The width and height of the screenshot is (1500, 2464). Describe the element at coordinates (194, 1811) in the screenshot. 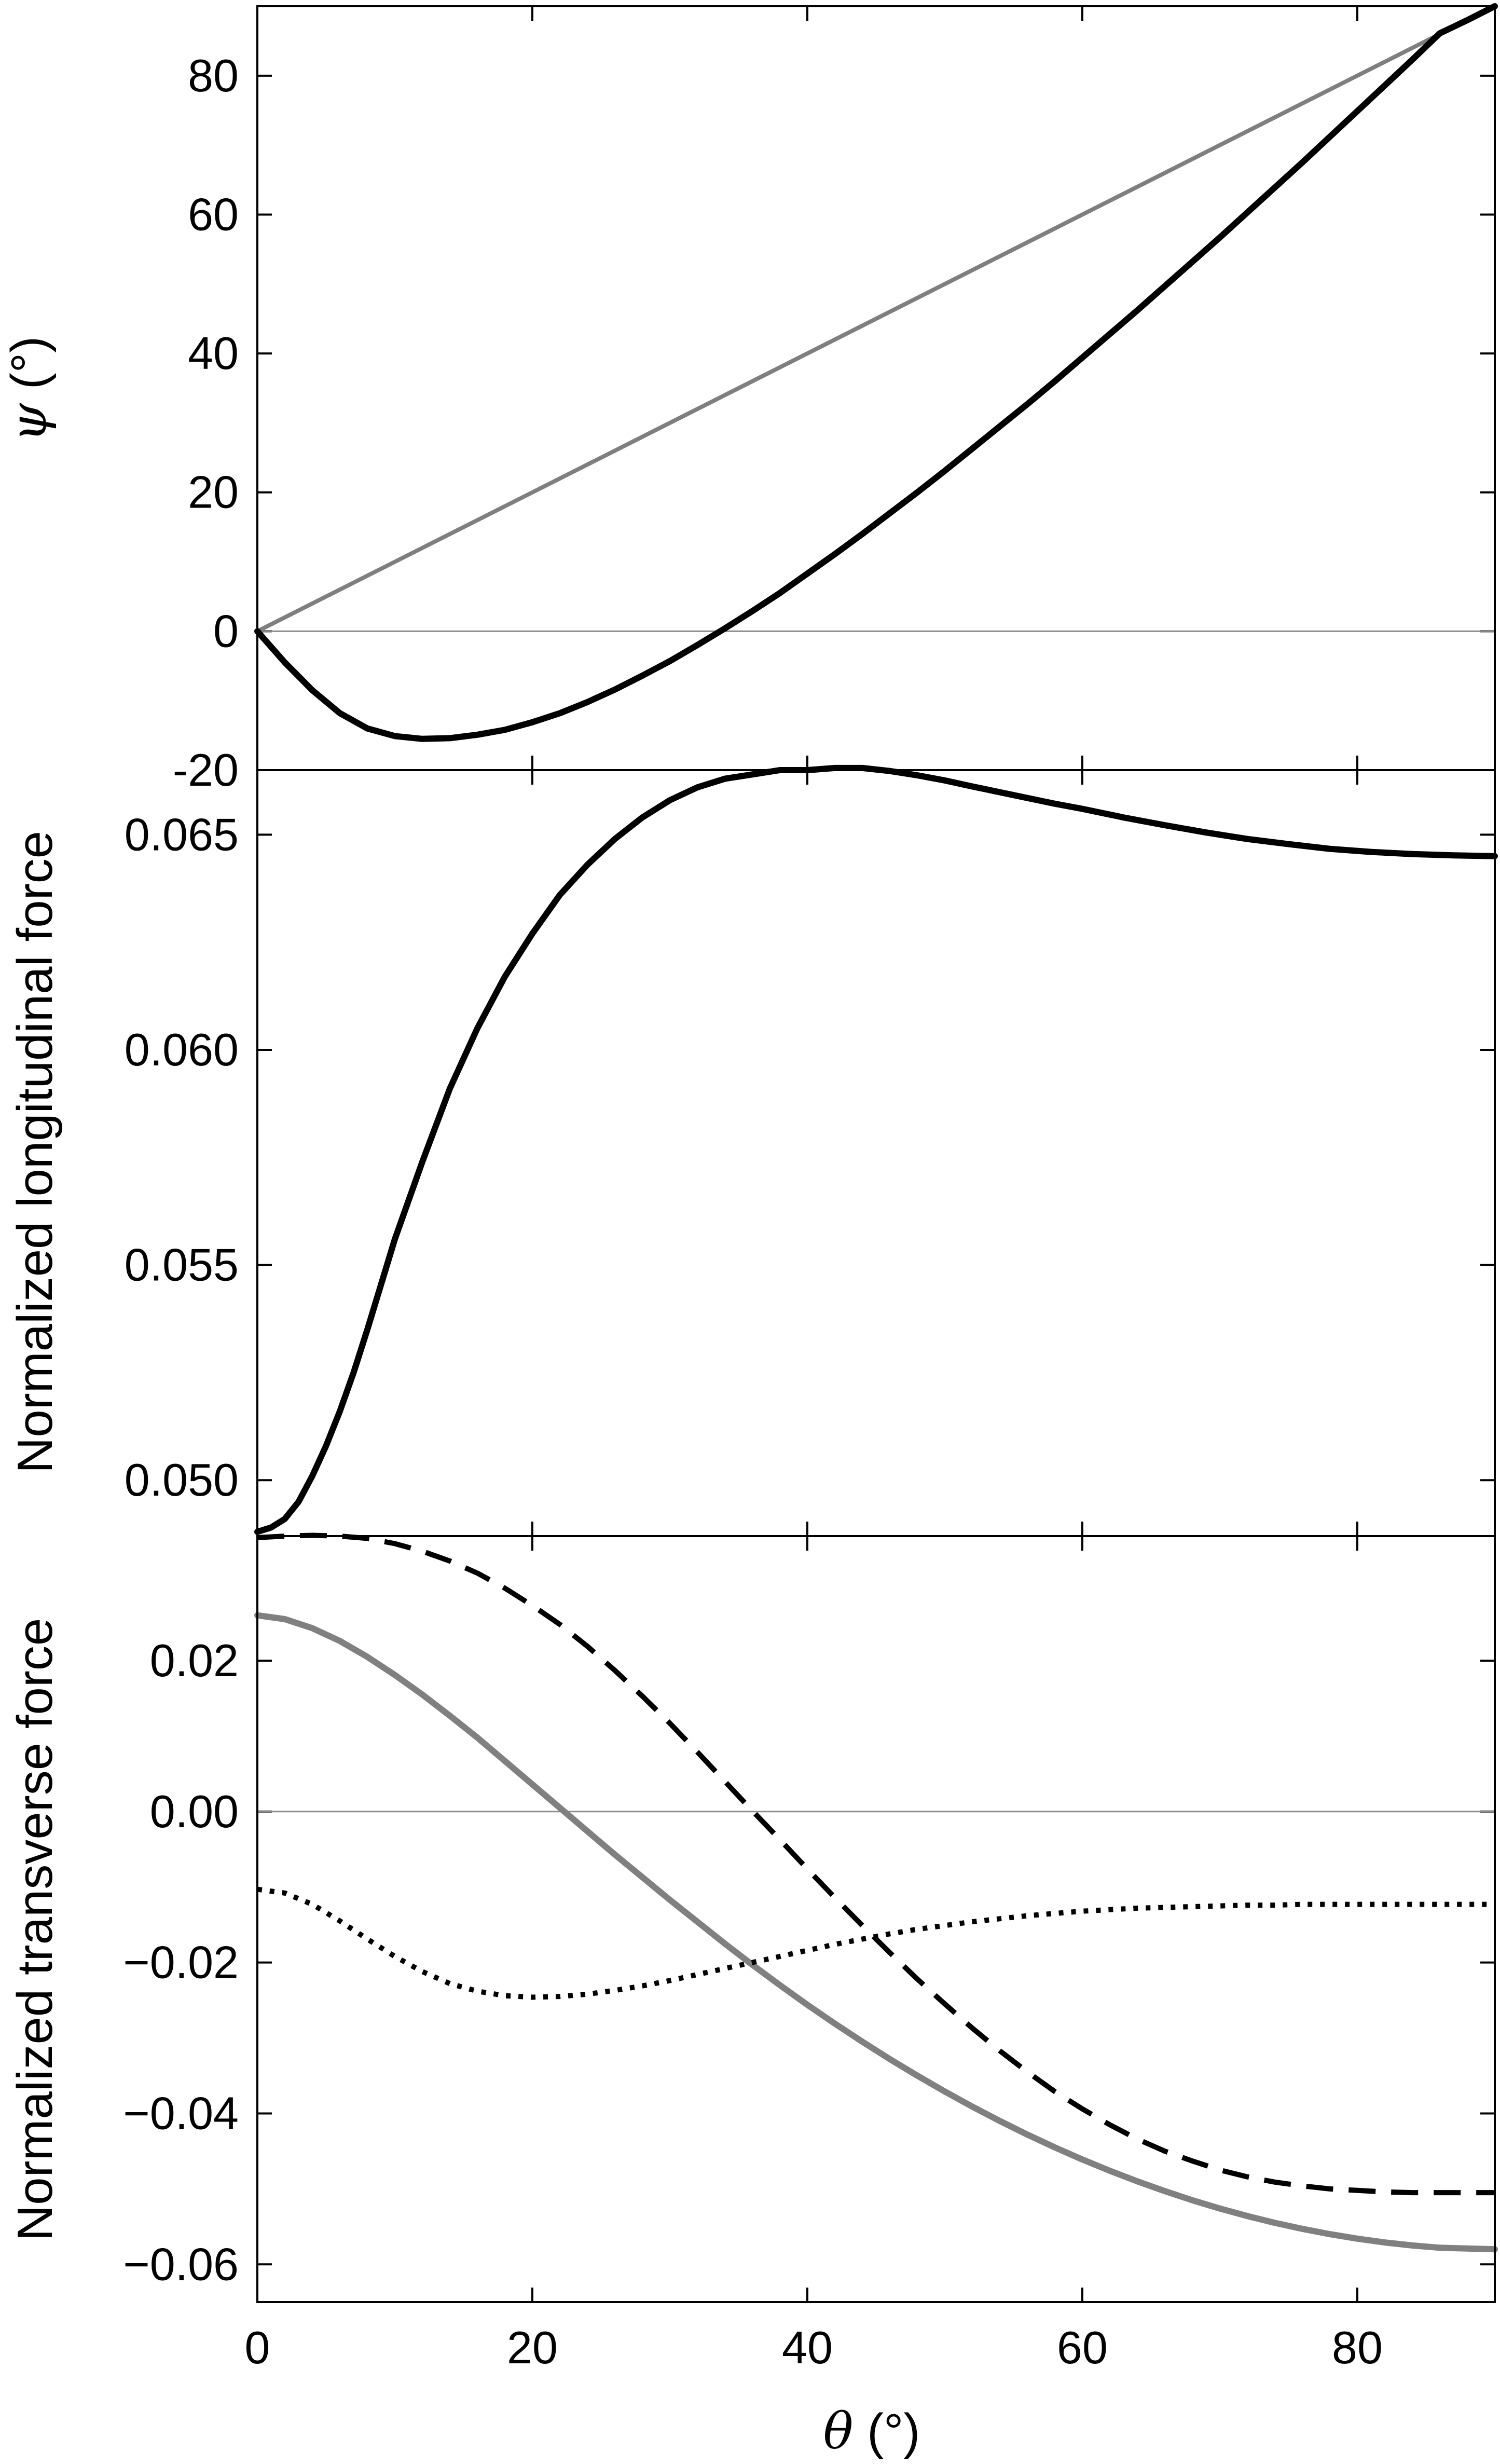

I see `transverse-force-ytick-label: 0.00` at that location.